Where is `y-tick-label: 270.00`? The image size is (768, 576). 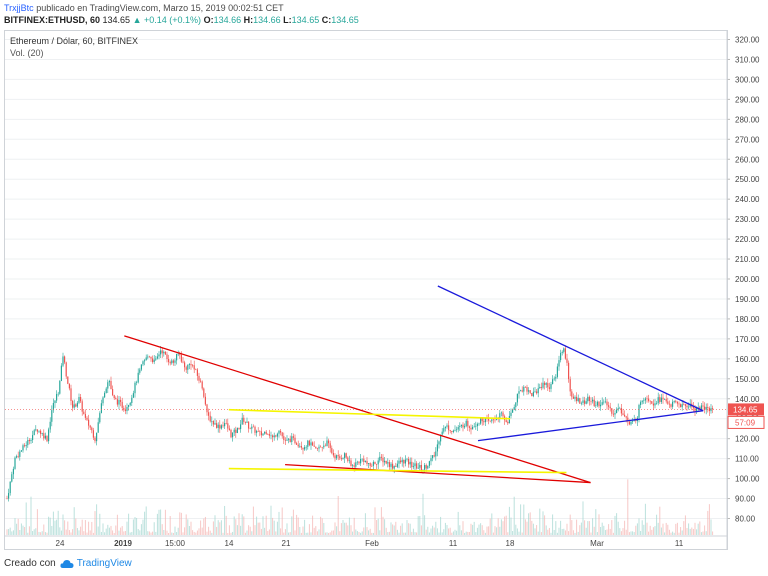
y-tick-label: 270.00 is located at coordinates (747, 139).